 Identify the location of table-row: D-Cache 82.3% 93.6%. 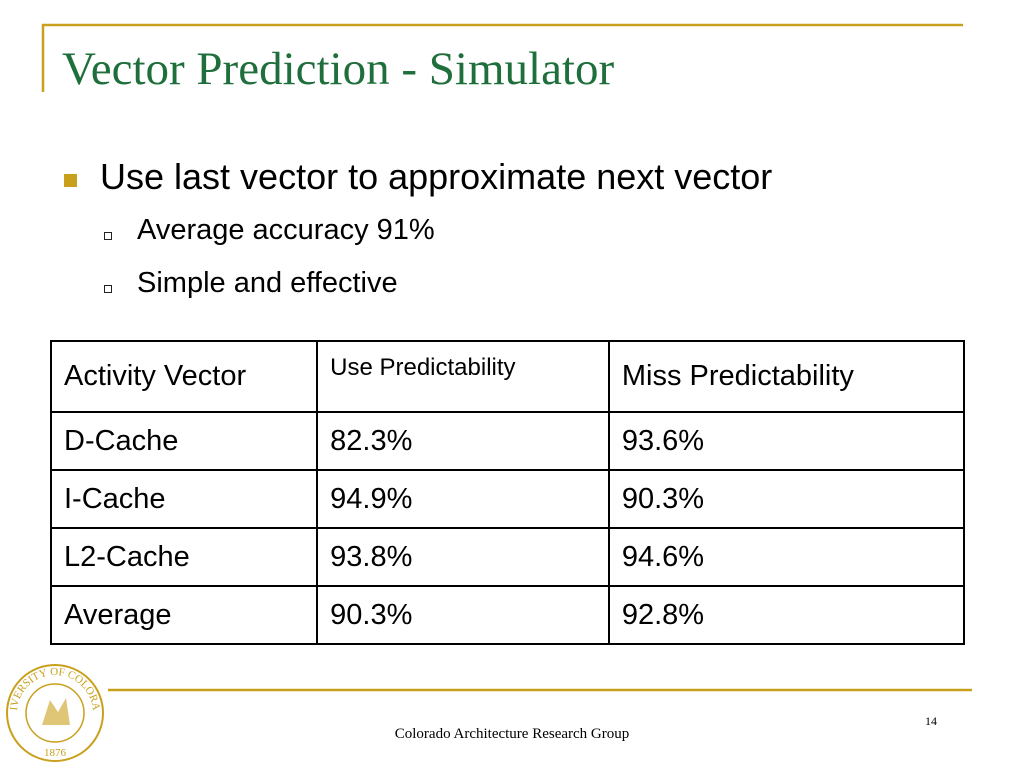
(507, 441).